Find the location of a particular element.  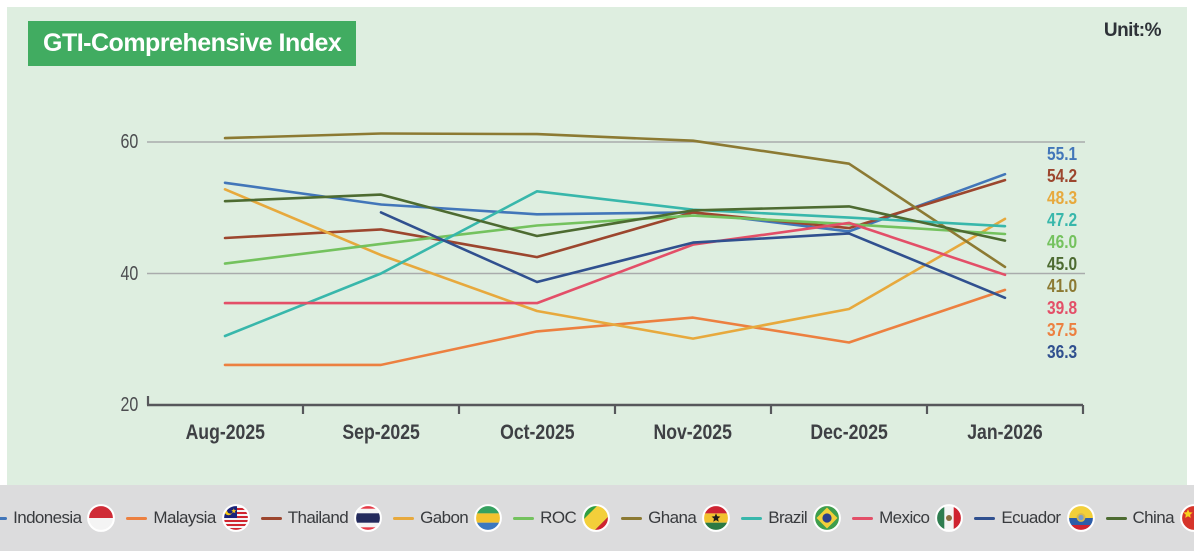

legend-item-label: Ghana is located at coordinates (672, 517).